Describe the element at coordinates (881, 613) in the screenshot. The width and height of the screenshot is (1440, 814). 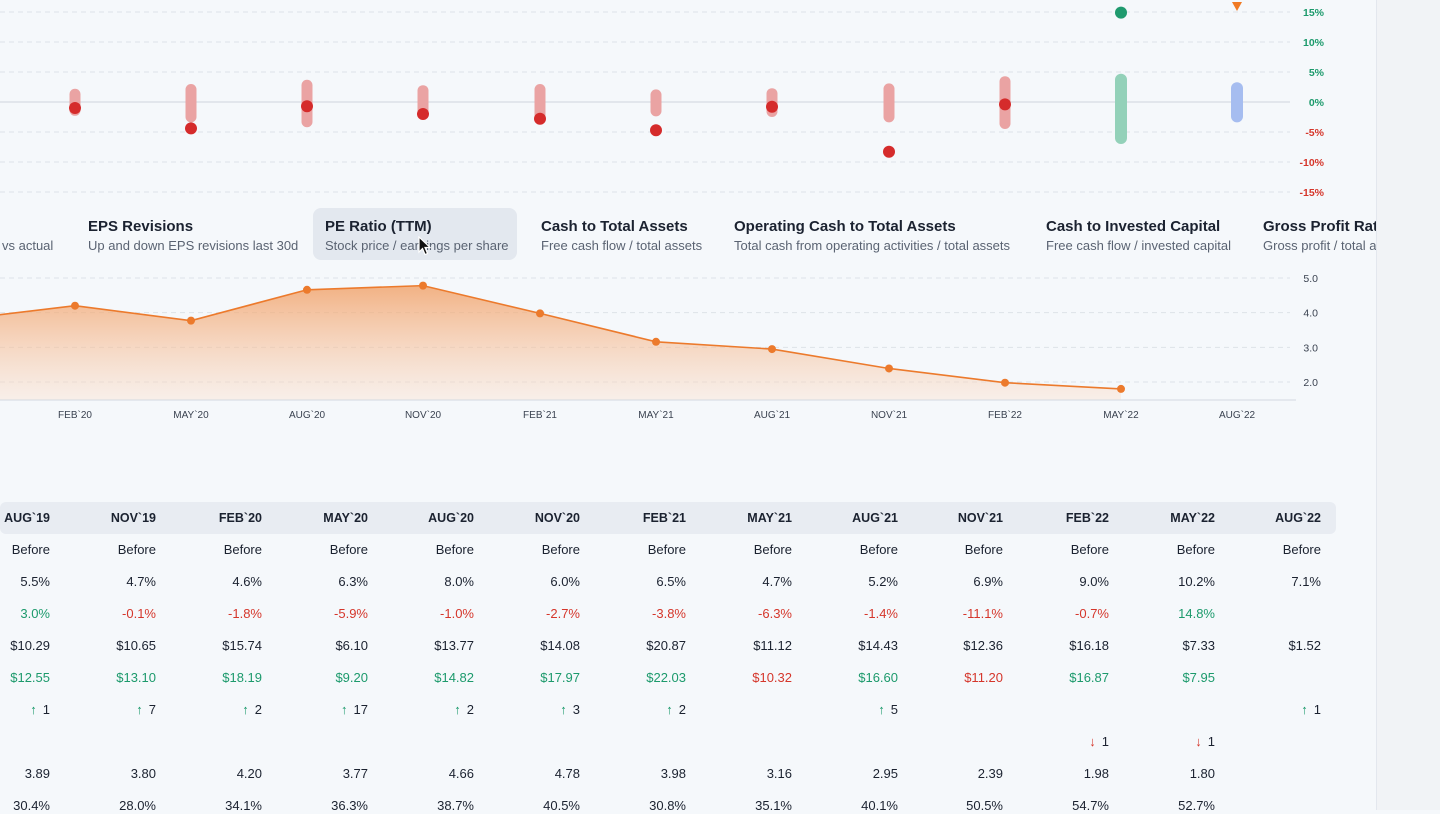
I see `table-cell: -1.4%` at that location.